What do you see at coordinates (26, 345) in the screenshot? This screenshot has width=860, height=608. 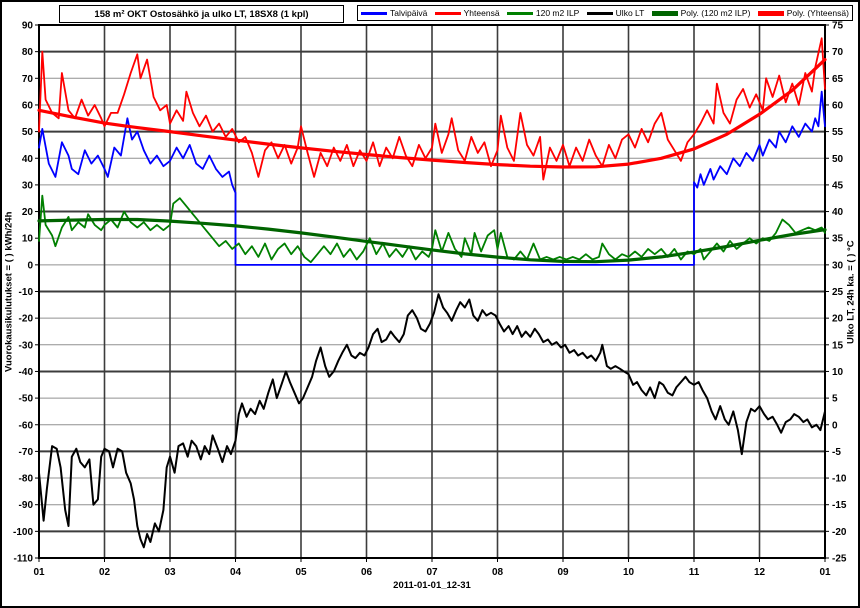 I see `left-tick-label: -30` at bounding box center [26, 345].